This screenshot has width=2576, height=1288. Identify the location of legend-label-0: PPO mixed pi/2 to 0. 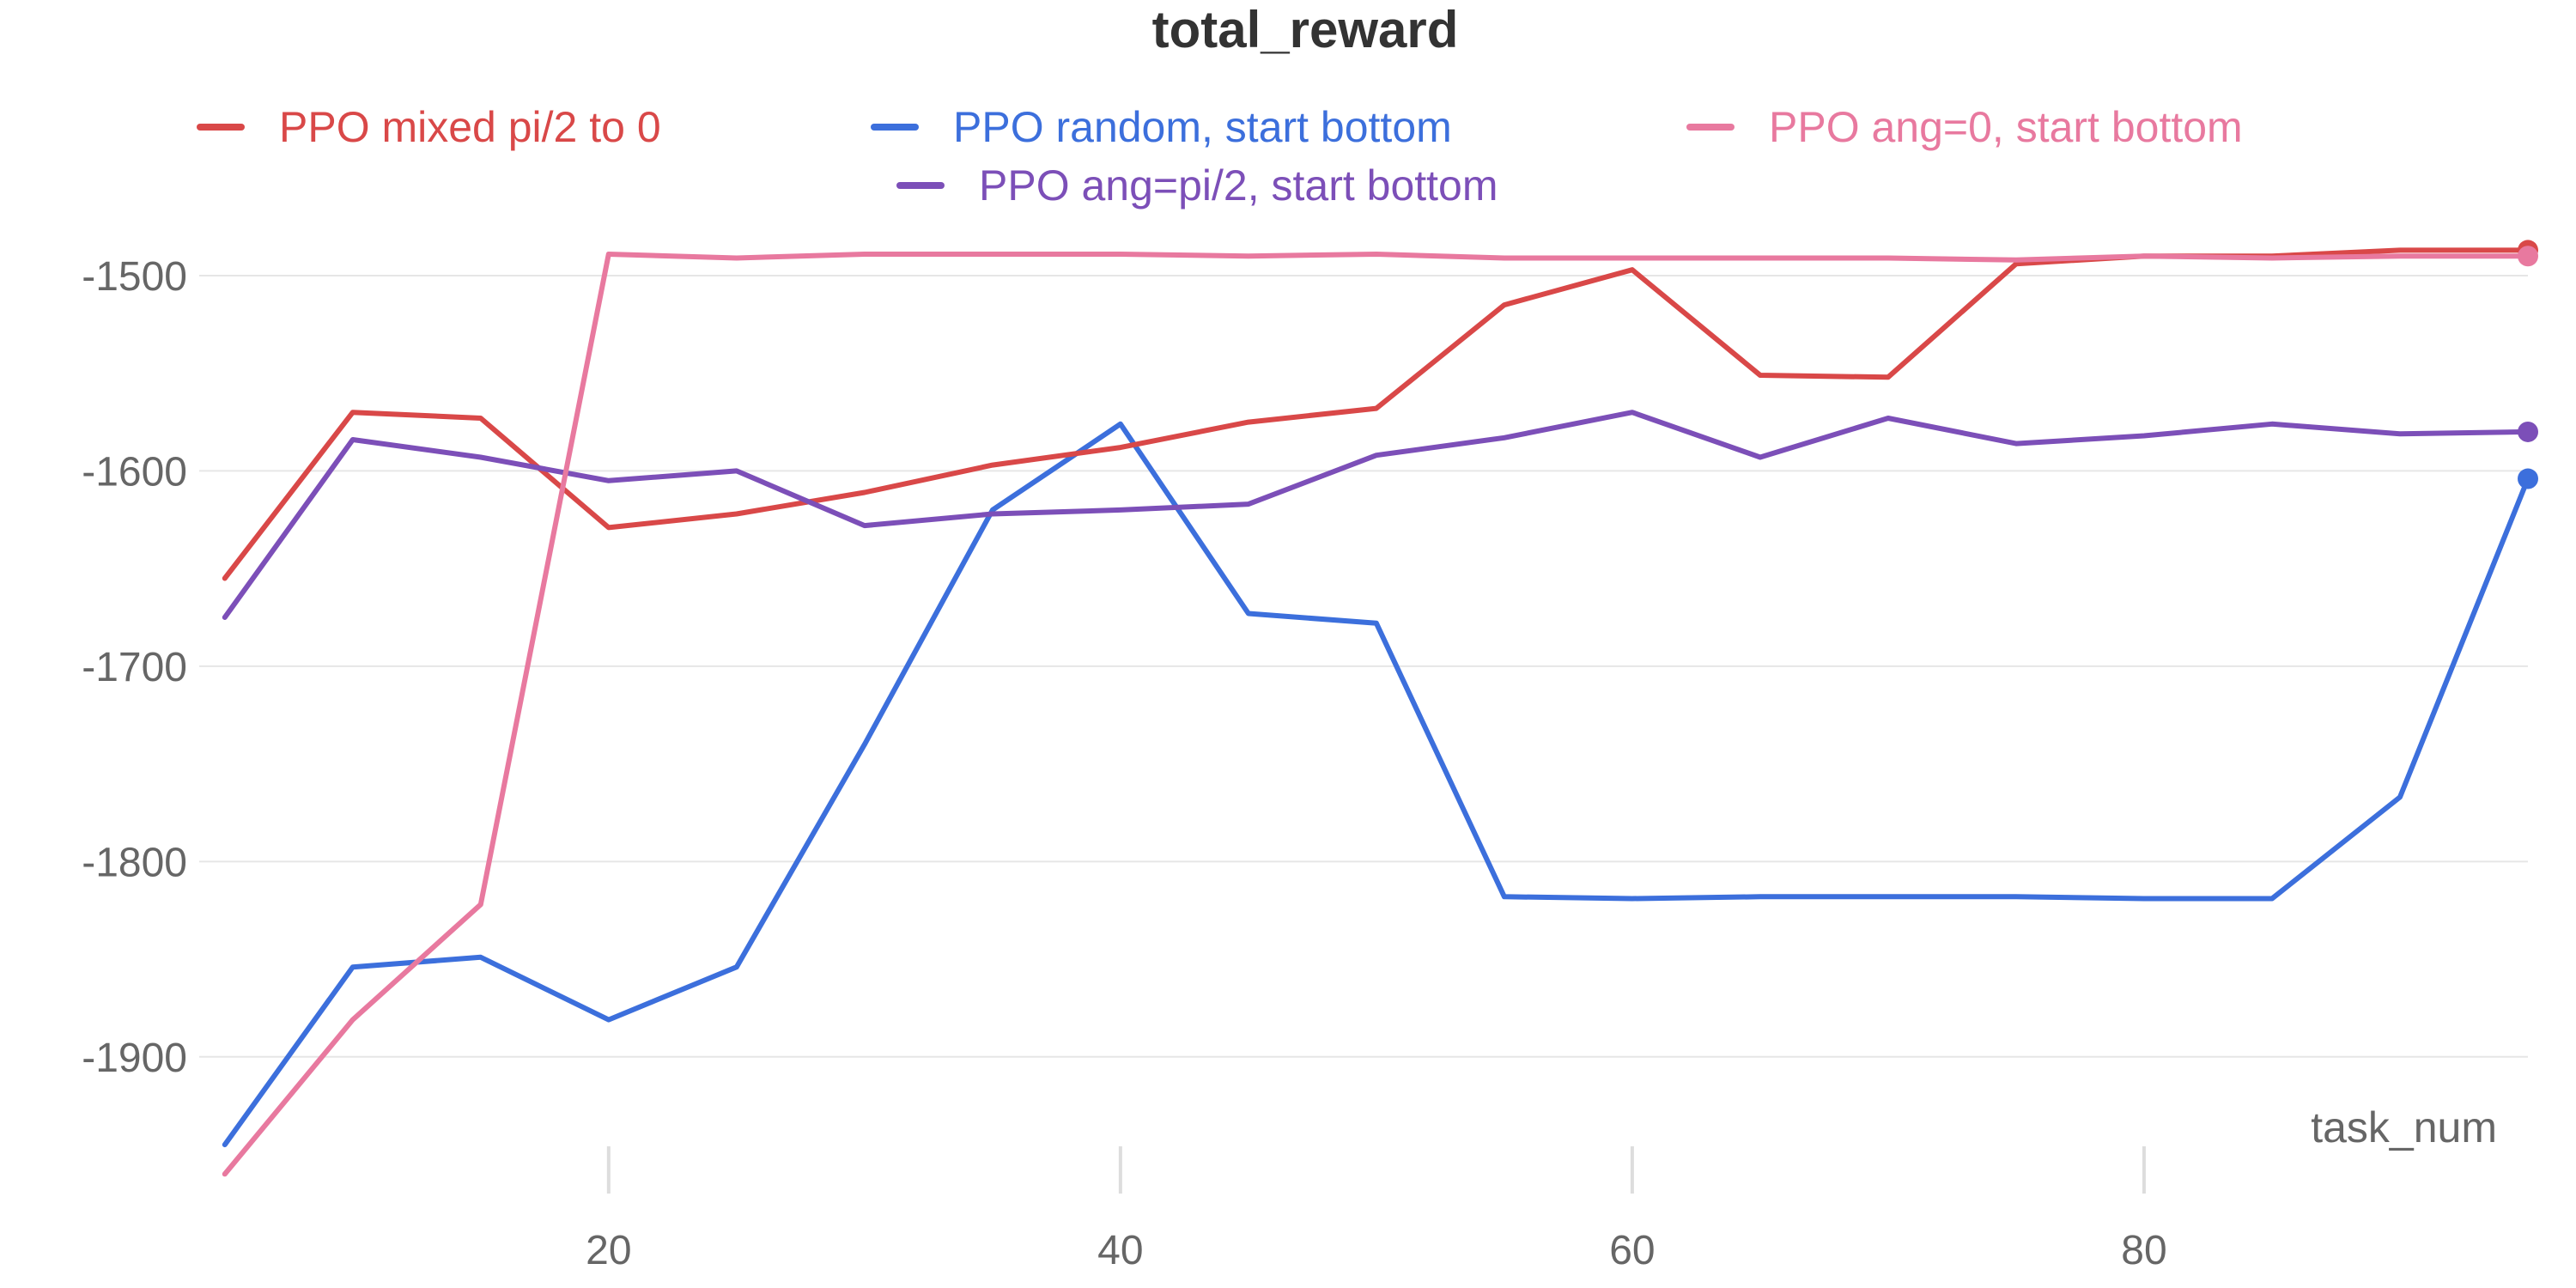
(470, 127).